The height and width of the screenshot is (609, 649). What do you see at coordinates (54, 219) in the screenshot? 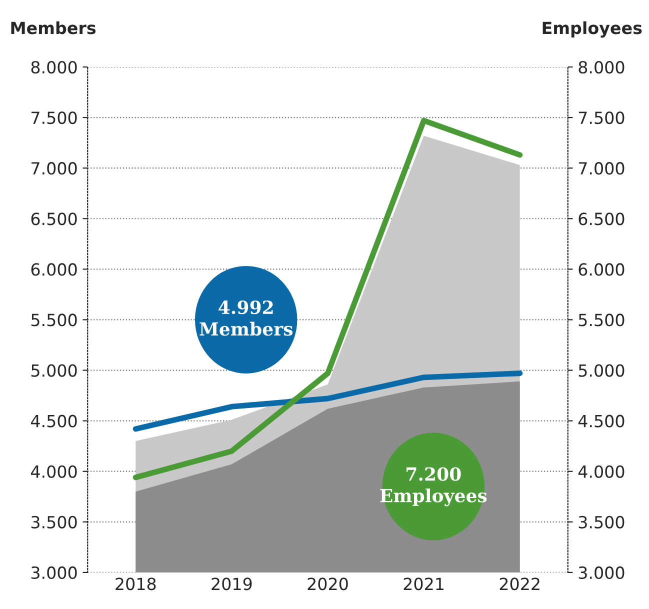
I see `y-tick-label: 6.500` at bounding box center [54, 219].